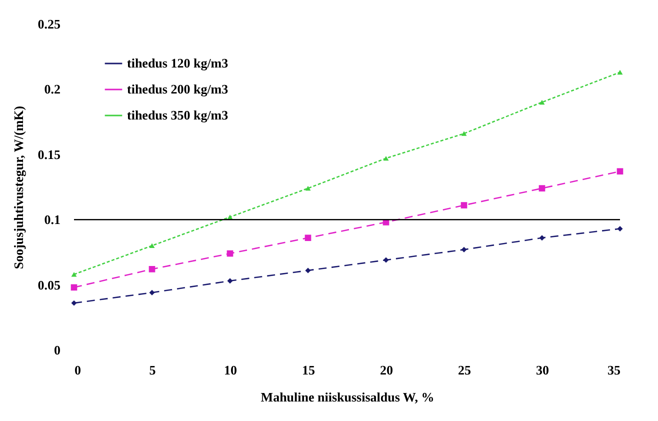 This screenshot has width=658, height=421. Describe the element at coordinates (309, 370) in the screenshot. I see `x-tick-label: 15` at that location.